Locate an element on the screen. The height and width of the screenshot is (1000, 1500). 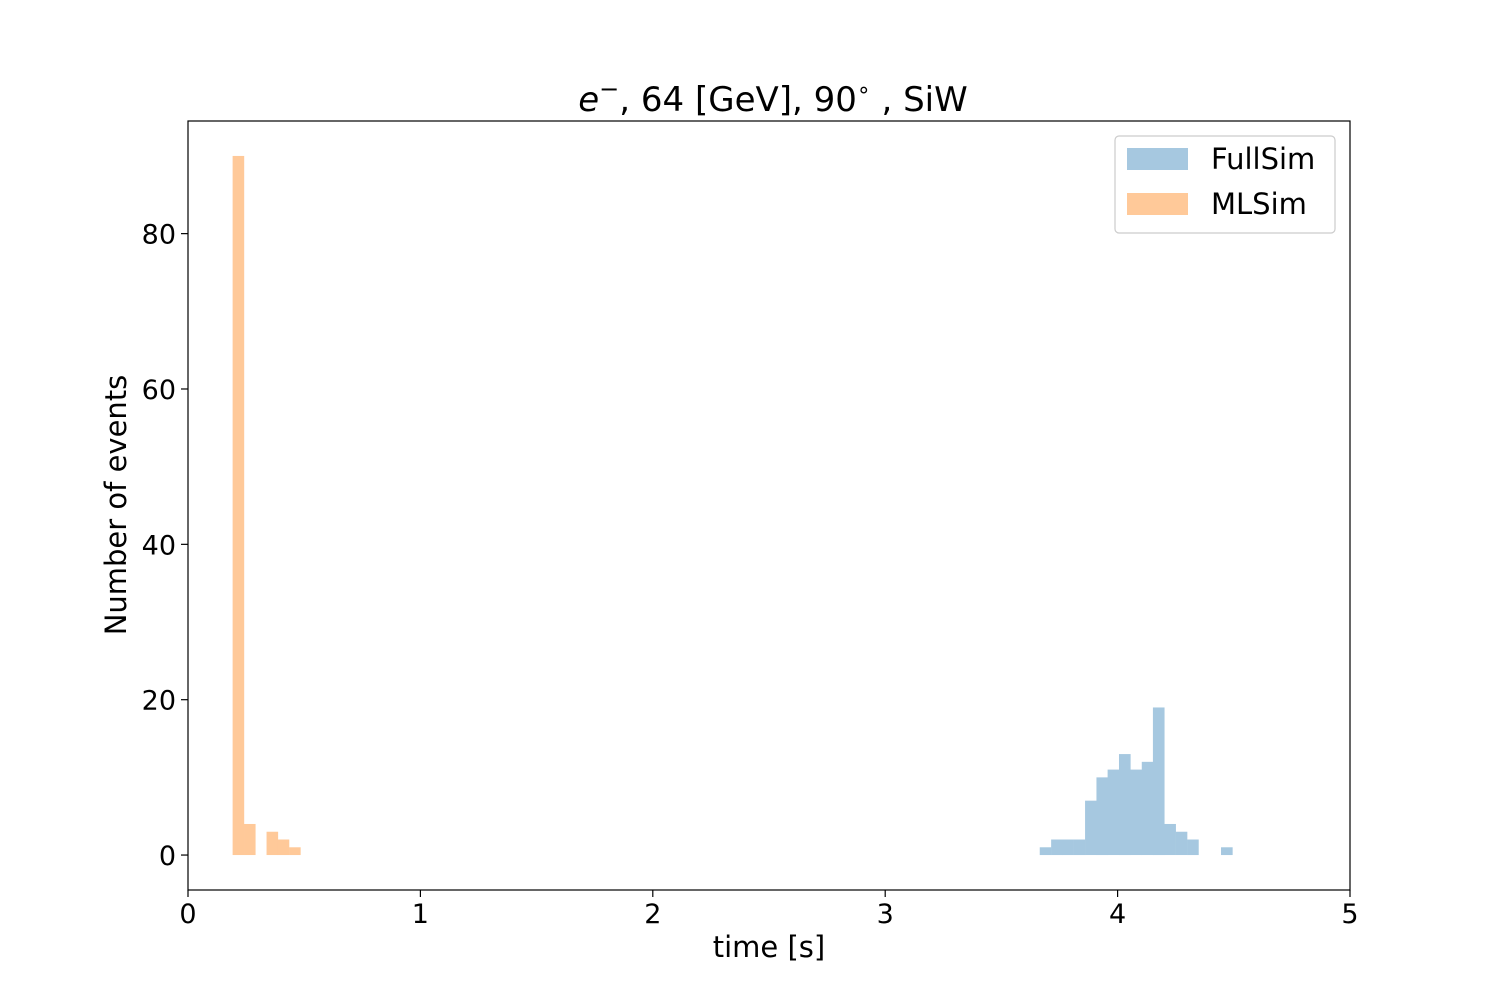
y-tick-label: 0 is located at coordinates (167, 856).